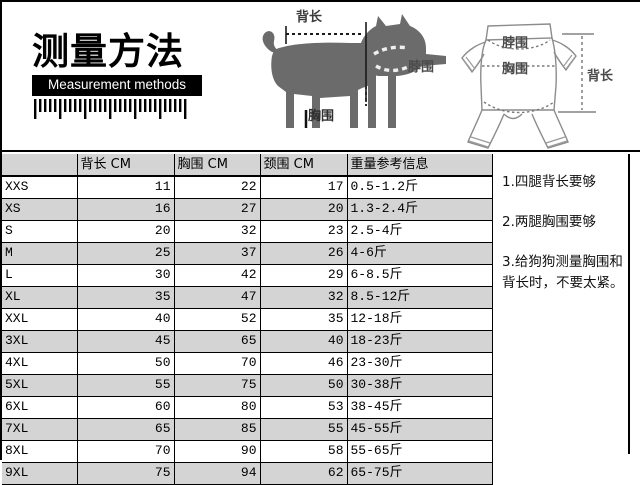 The image size is (640, 485). I want to click on column-header-size, so click(40, 165).